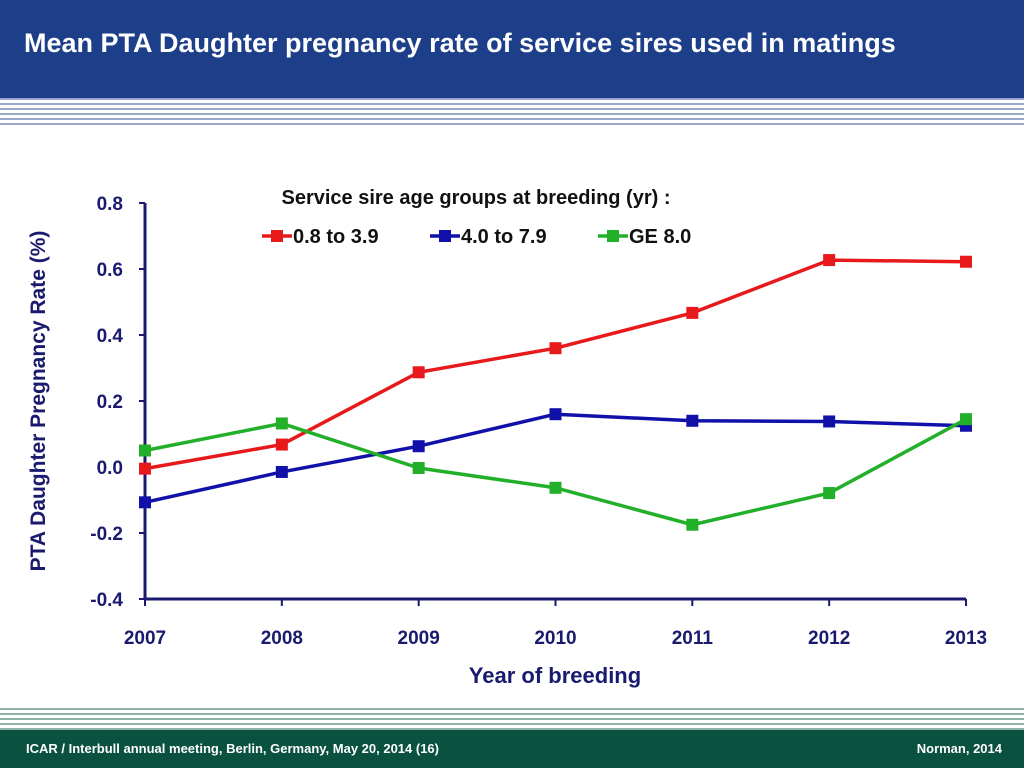 Image resolution: width=1024 pixels, height=768 pixels. Describe the element at coordinates (110, 402) in the screenshot. I see `y-tick-label: 0.2` at that location.